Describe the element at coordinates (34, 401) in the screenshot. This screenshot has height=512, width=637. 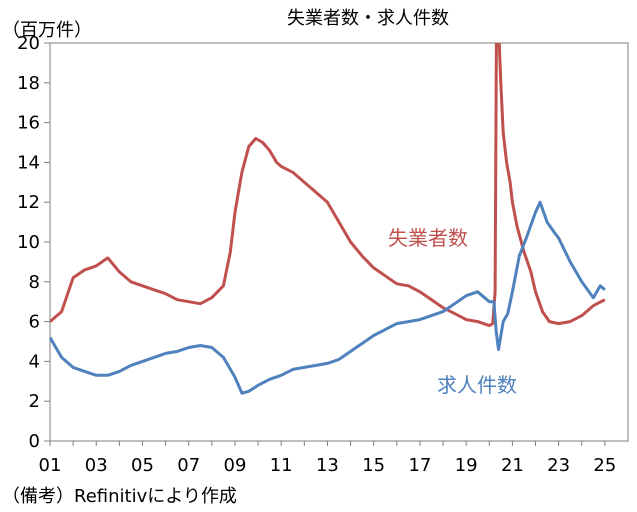
I see `y-tick-label: 2` at that location.